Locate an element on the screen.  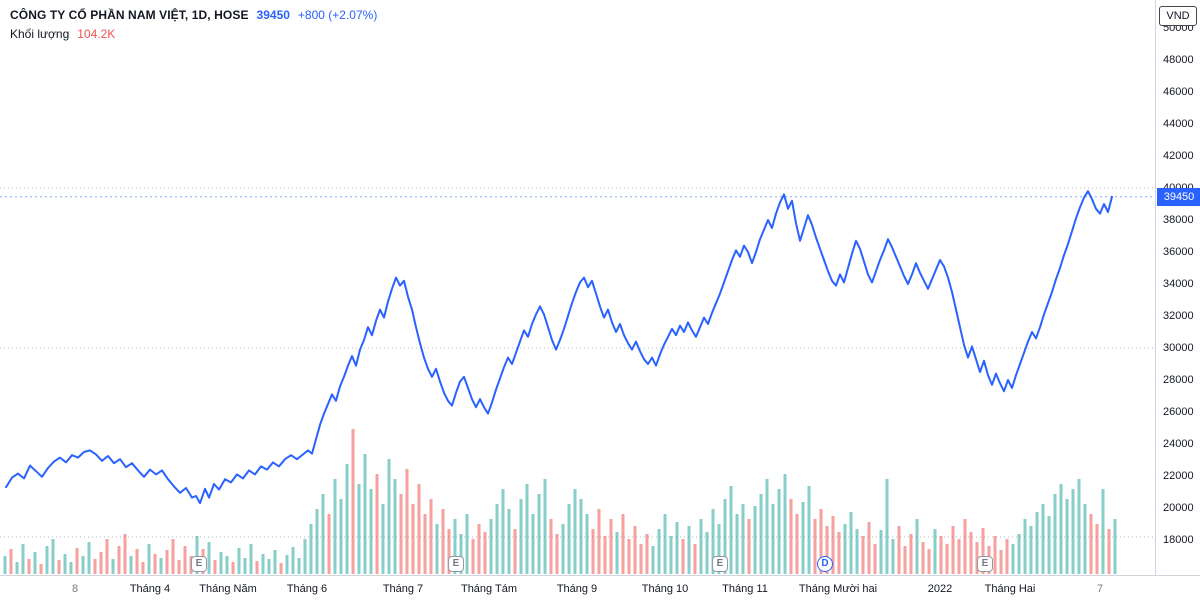
time-axis-label: 2022 is located at coordinates (940, 589).